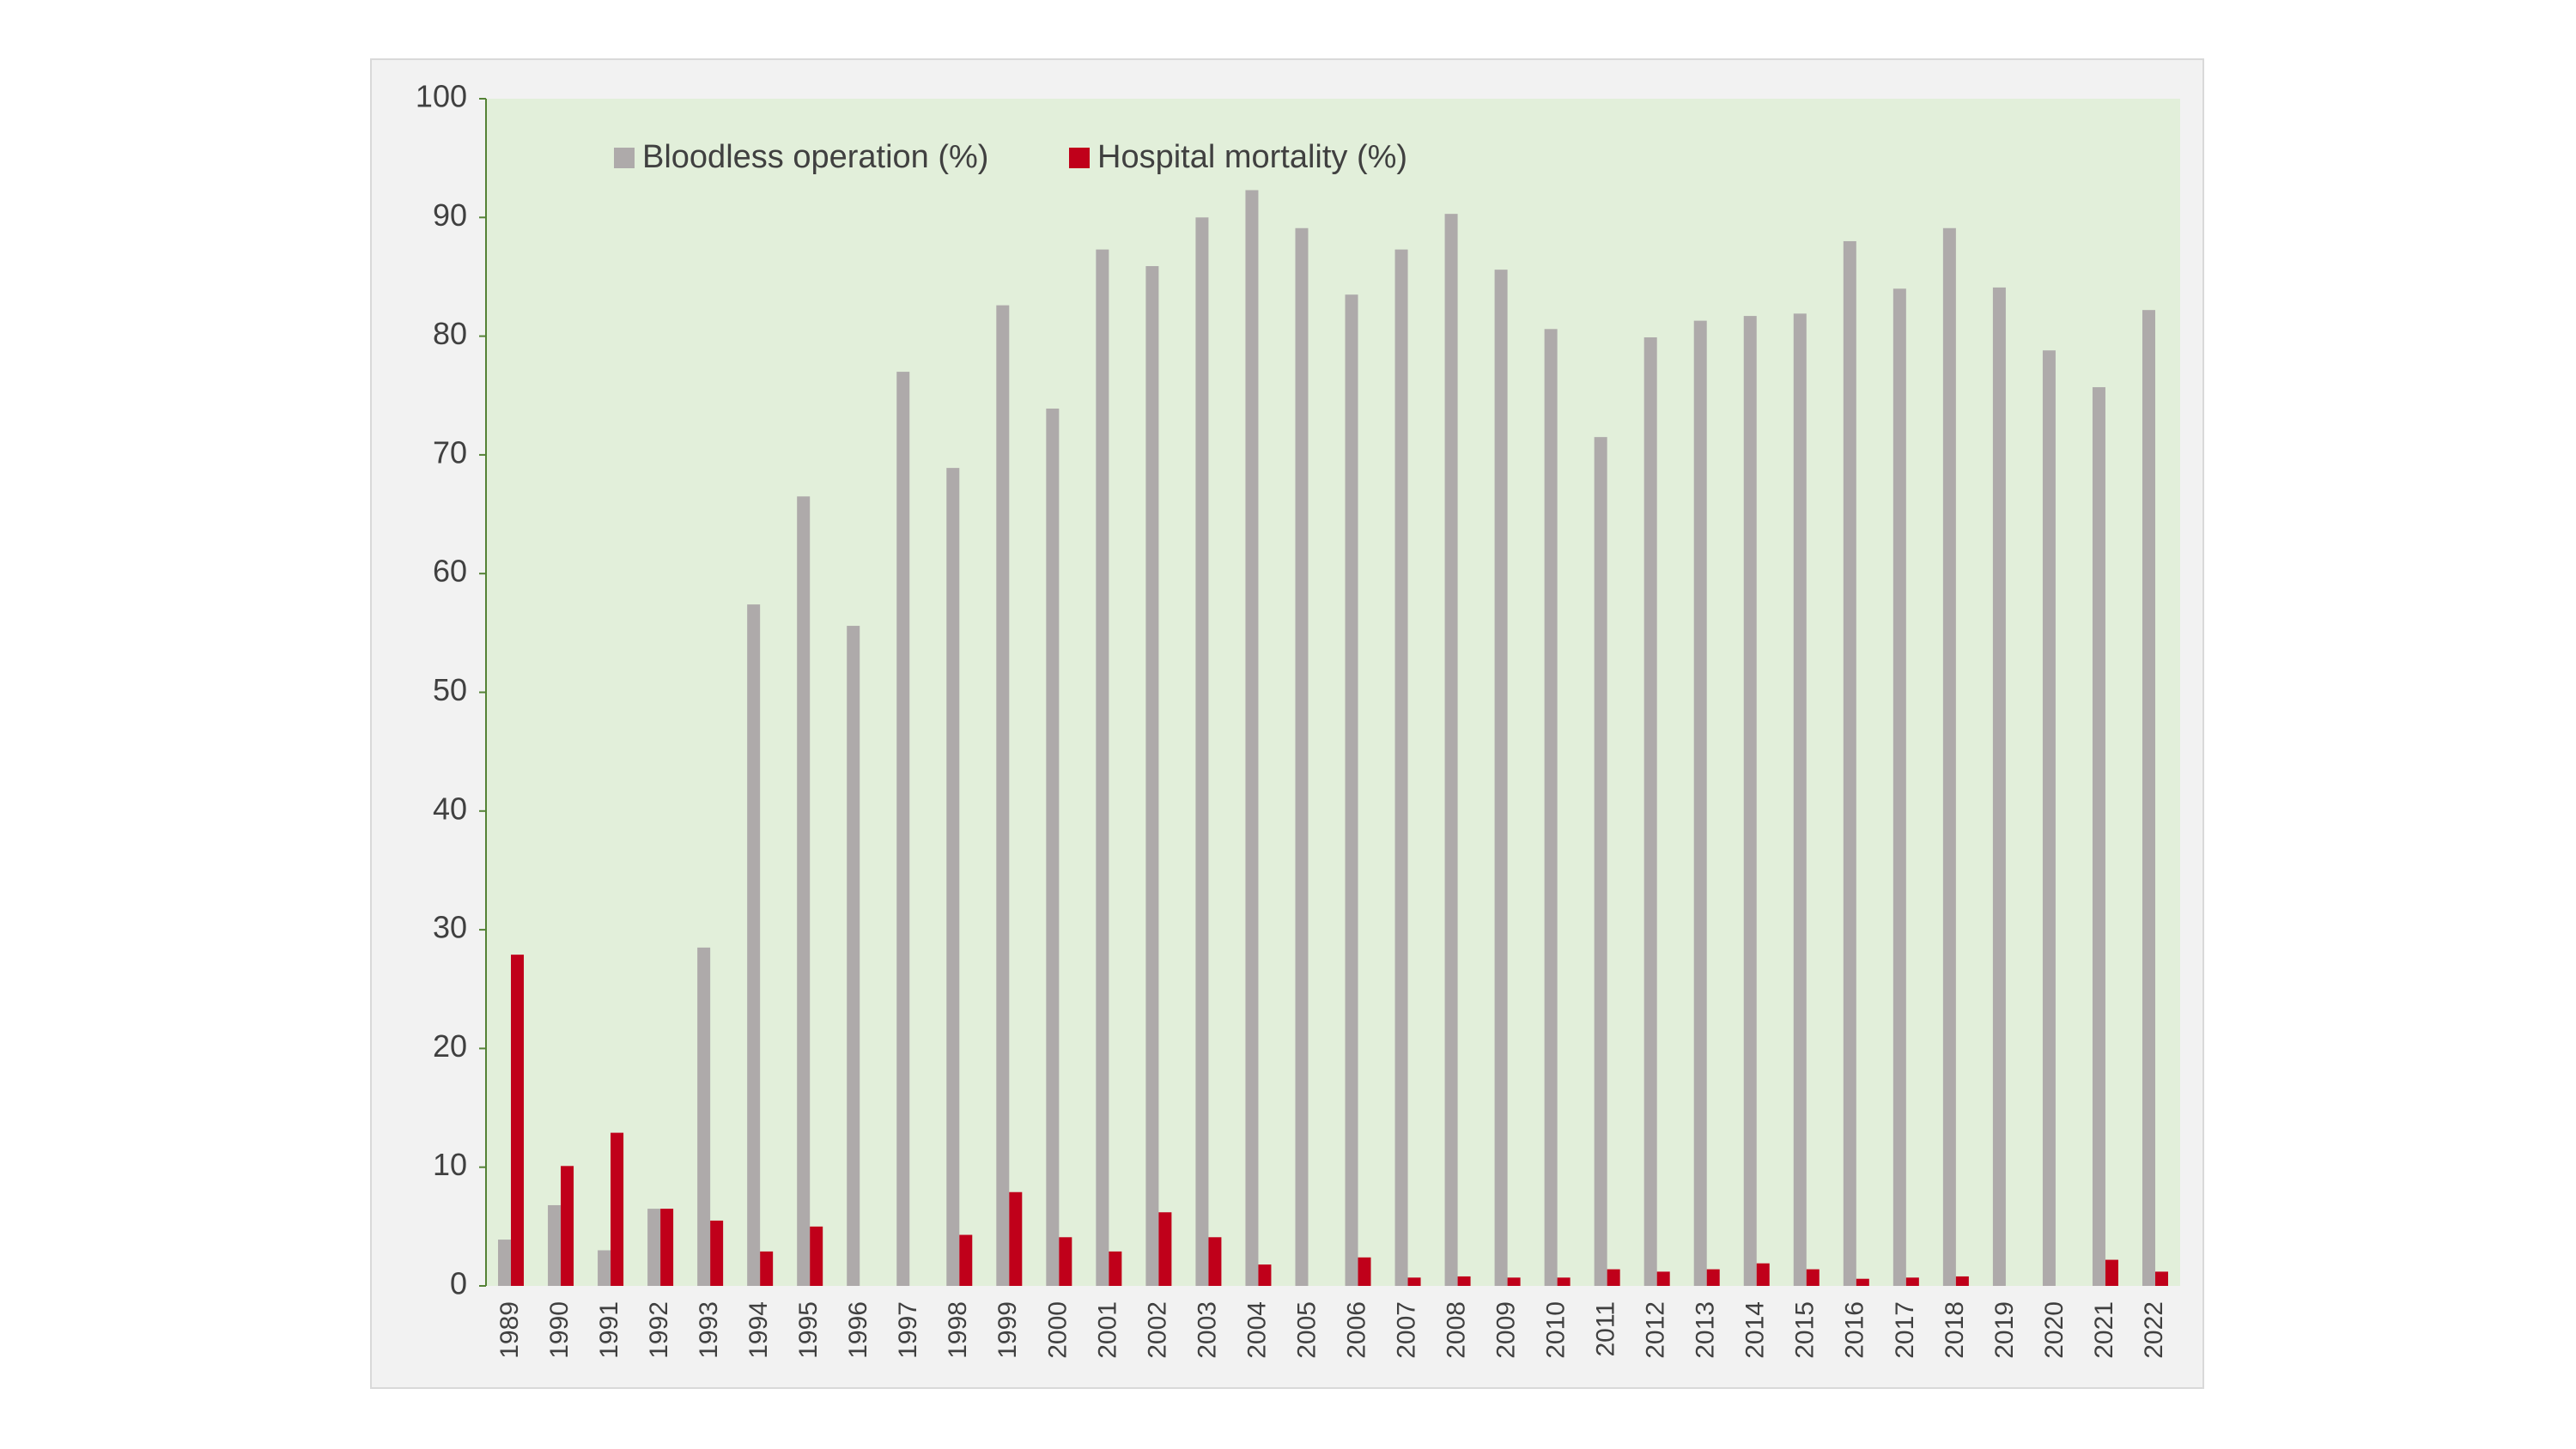 The height and width of the screenshot is (1449, 2576). What do you see at coordinates (1557, 1330) in the screenshot?
I see `x-tick-label: 2010` at bounding box center [1557, 1330].